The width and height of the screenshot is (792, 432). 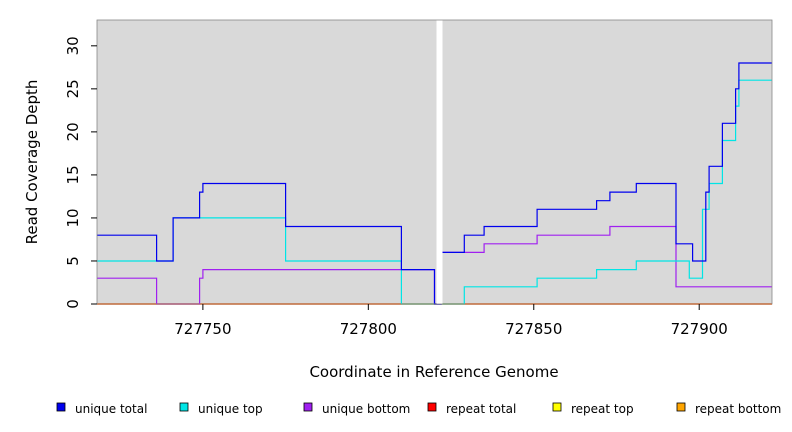 What do you see at coordinates (202, 329) in the screenshot?
I see `x-tick-label: 727750` at bounding box center [202, 329].